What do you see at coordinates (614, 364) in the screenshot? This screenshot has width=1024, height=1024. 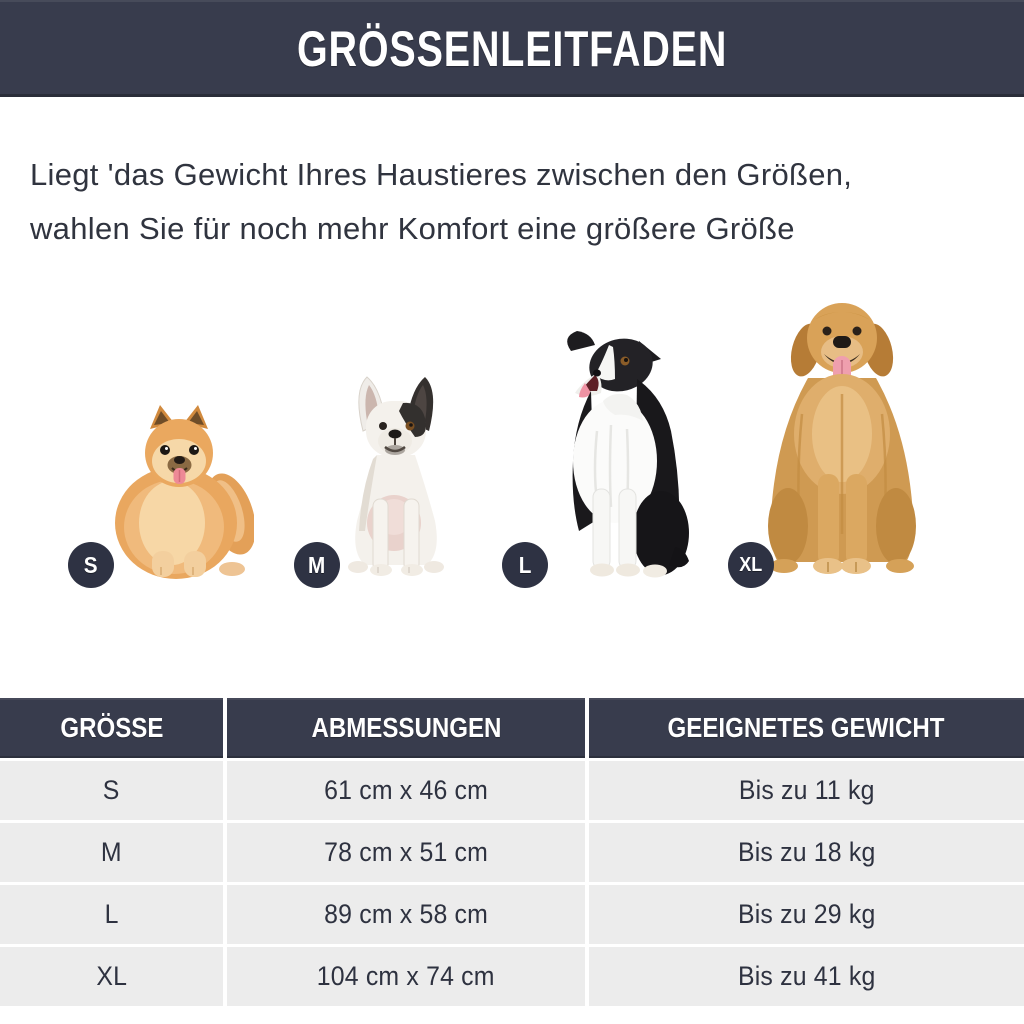 I see `collie-head` at bounding box center [614, 364].